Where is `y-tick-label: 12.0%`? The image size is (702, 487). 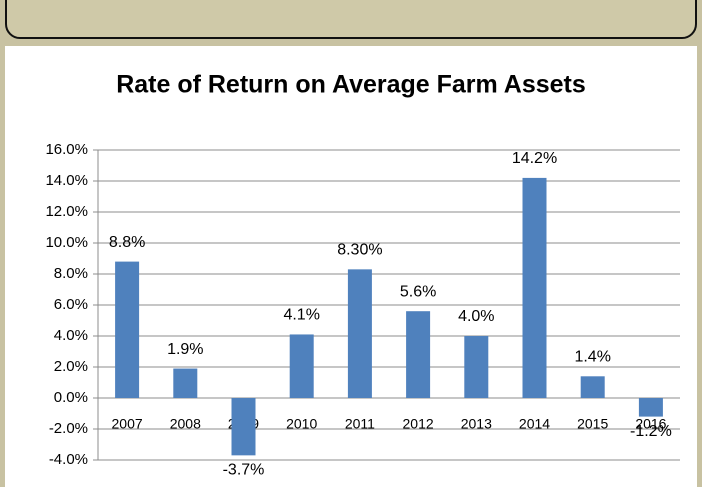 y-tick-label: 12.0% is located at coordinates (66, 211).